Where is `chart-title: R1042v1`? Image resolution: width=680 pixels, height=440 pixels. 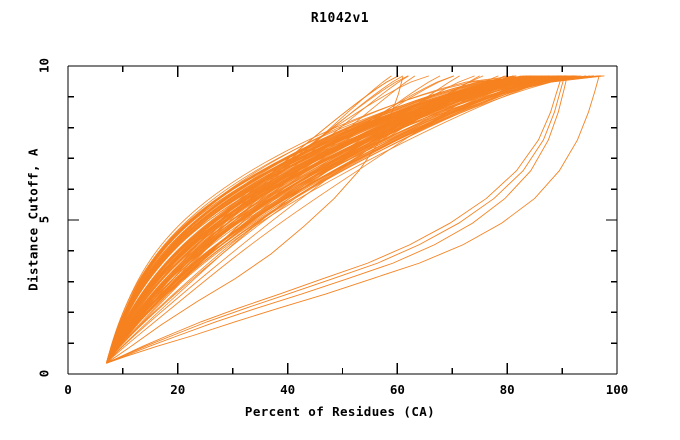 chart-title: R1042v1 is located at coordinates (340, 18).